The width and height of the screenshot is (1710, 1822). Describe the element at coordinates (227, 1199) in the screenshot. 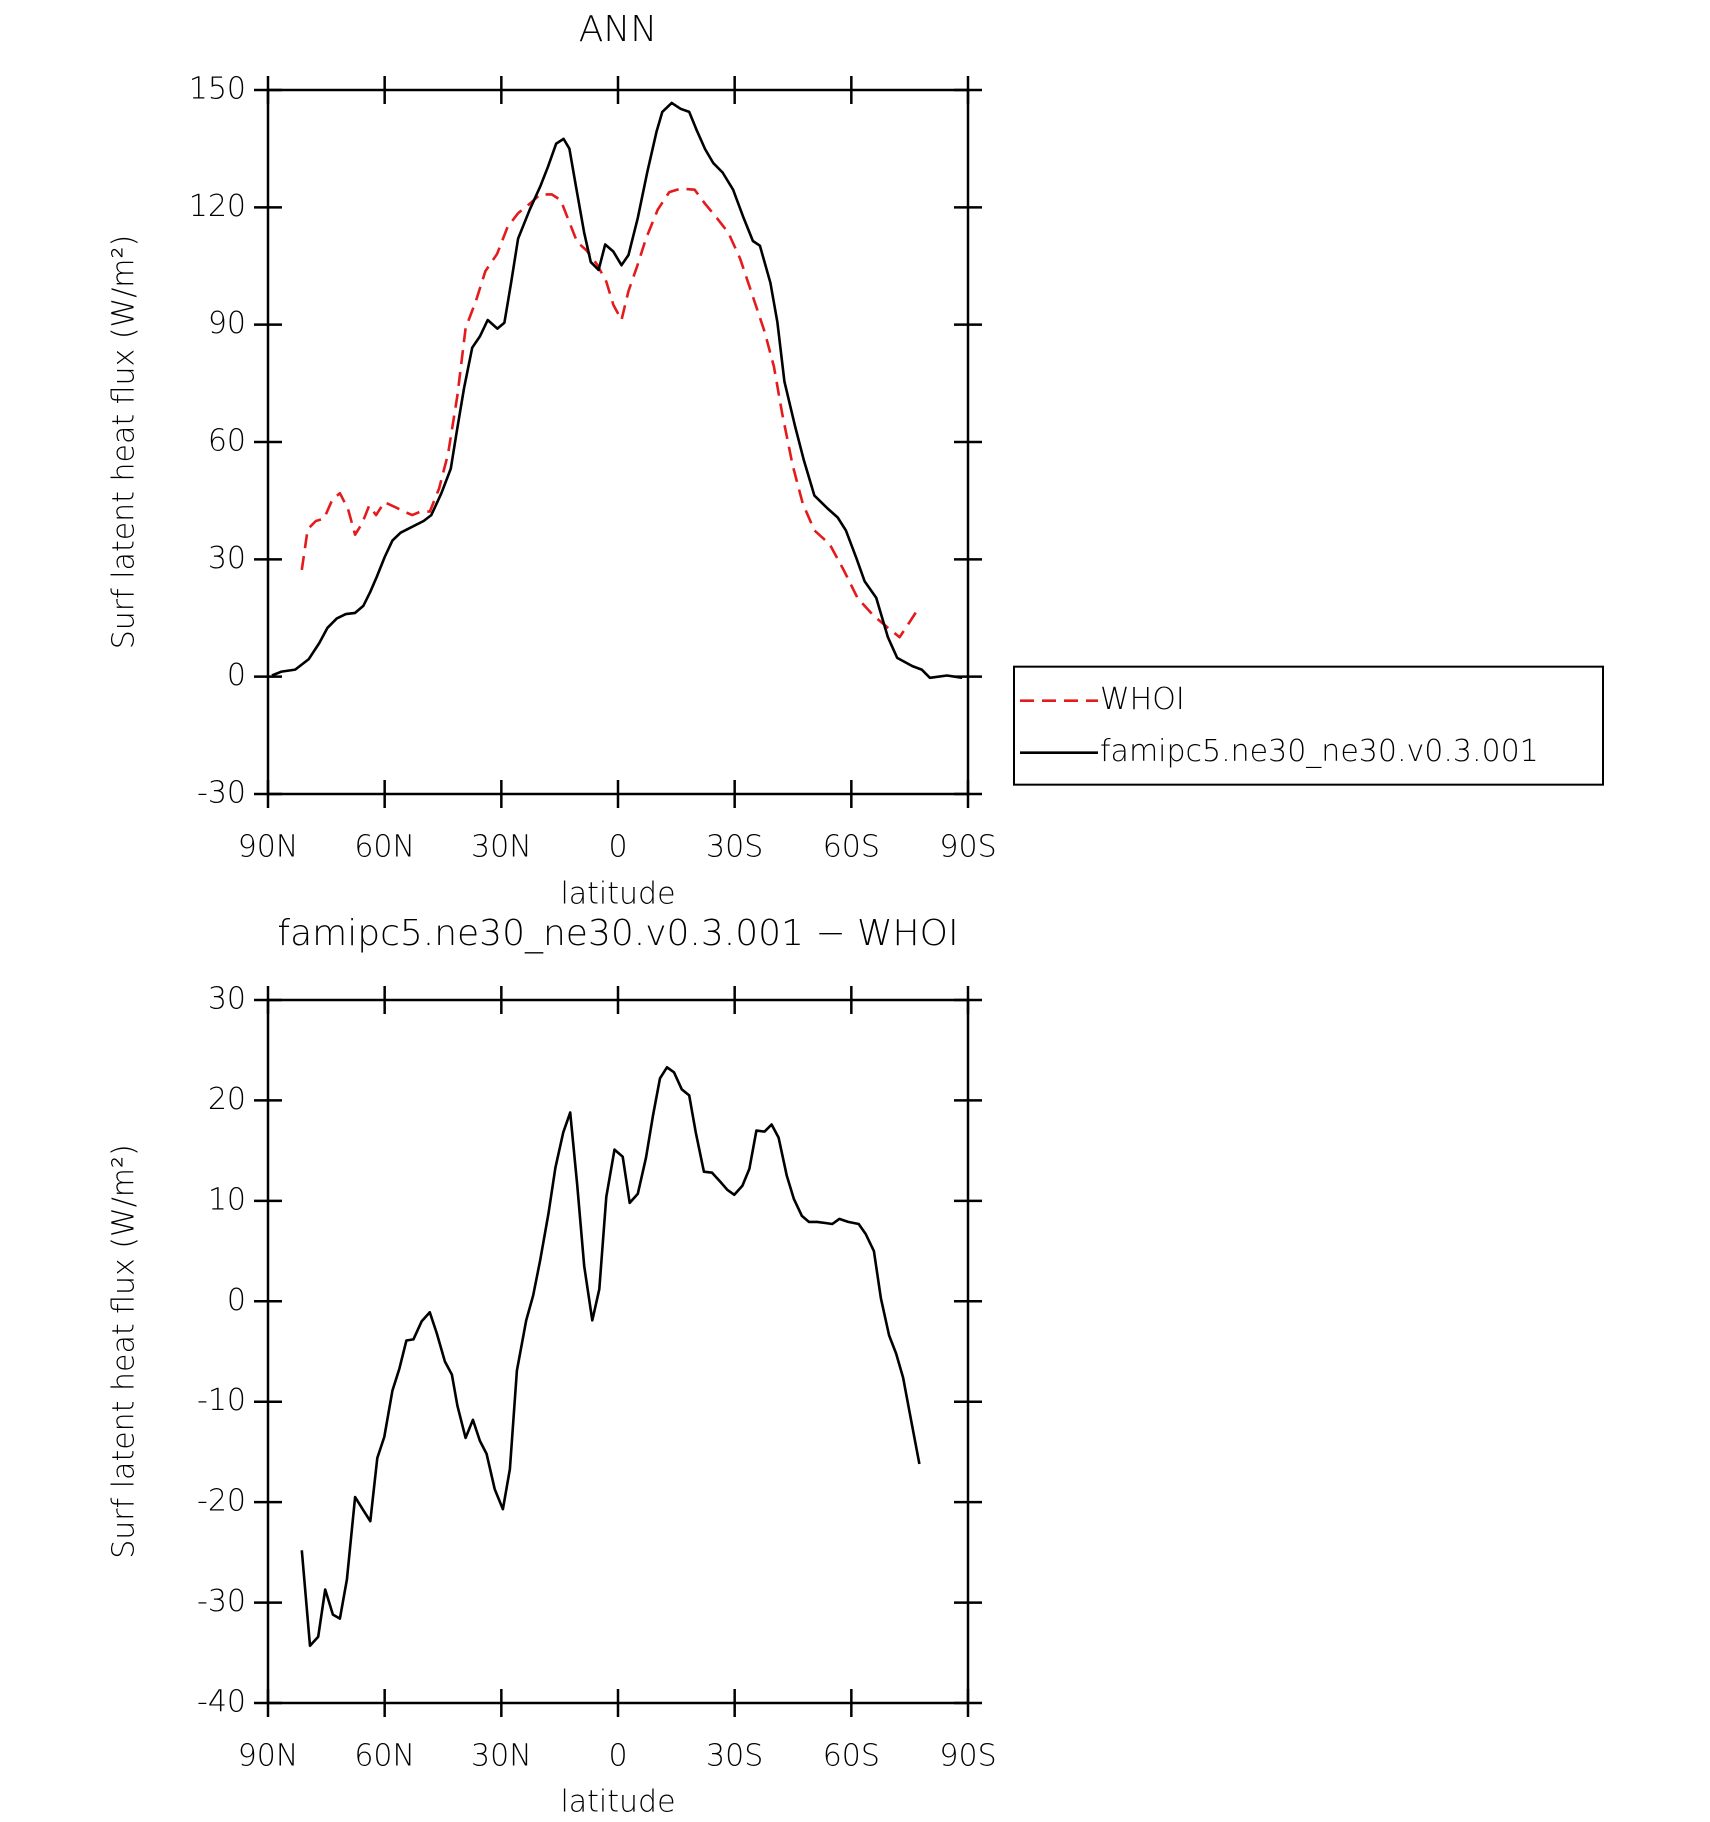

I see `y-tick-label: 10` at that location.